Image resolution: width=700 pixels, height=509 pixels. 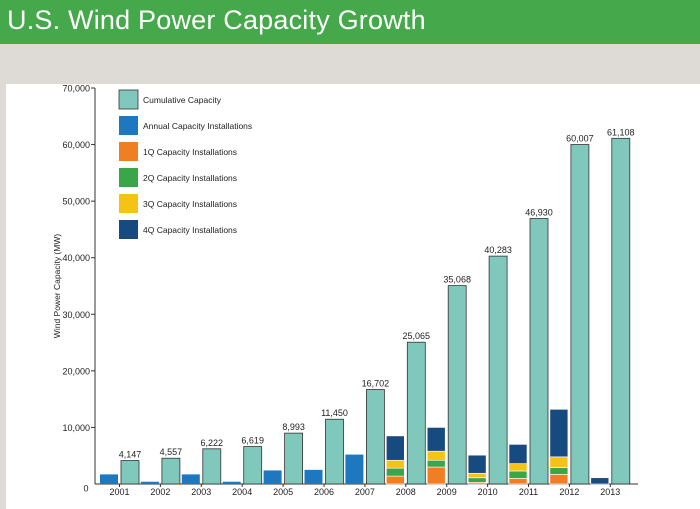 What do you see at coordinates (197, 126) in the screenshot?
I see `legend-annual-label: Annual Capacity Installations` at bounding box center [197, 126].